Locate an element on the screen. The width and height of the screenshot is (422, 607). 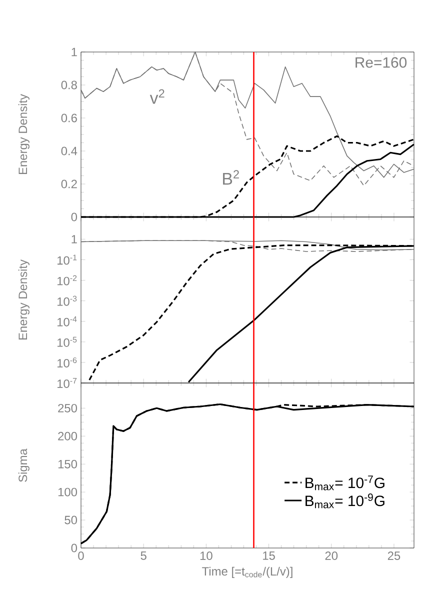
y-tick-label: 10$^{-2}$ is located at coordinates (67, 280).